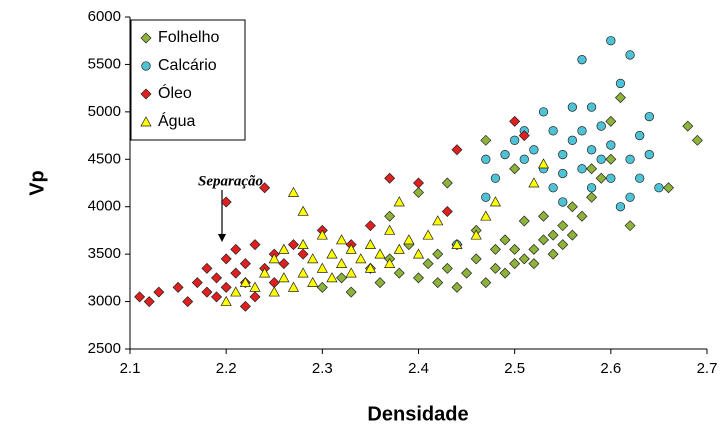 The height and width of the screenshot is (435, 727). I want to click on y-tick-label: 4500, so click(104, 158).